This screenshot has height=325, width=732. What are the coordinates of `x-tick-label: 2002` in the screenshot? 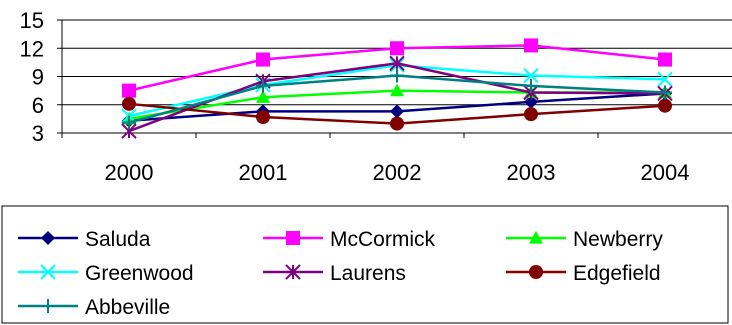 It's located at (397, 172).